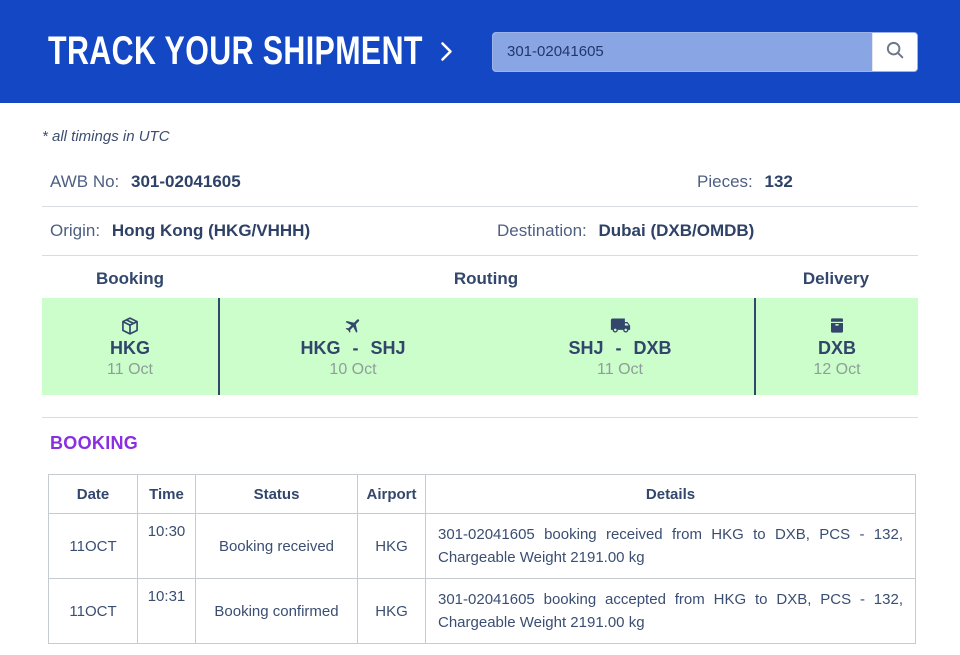 The width and height of the screenshot is (960, 655). Describe the element at coordinates (391, 494) in the screenshot. I see `table-header-cell: Airport` at that location.